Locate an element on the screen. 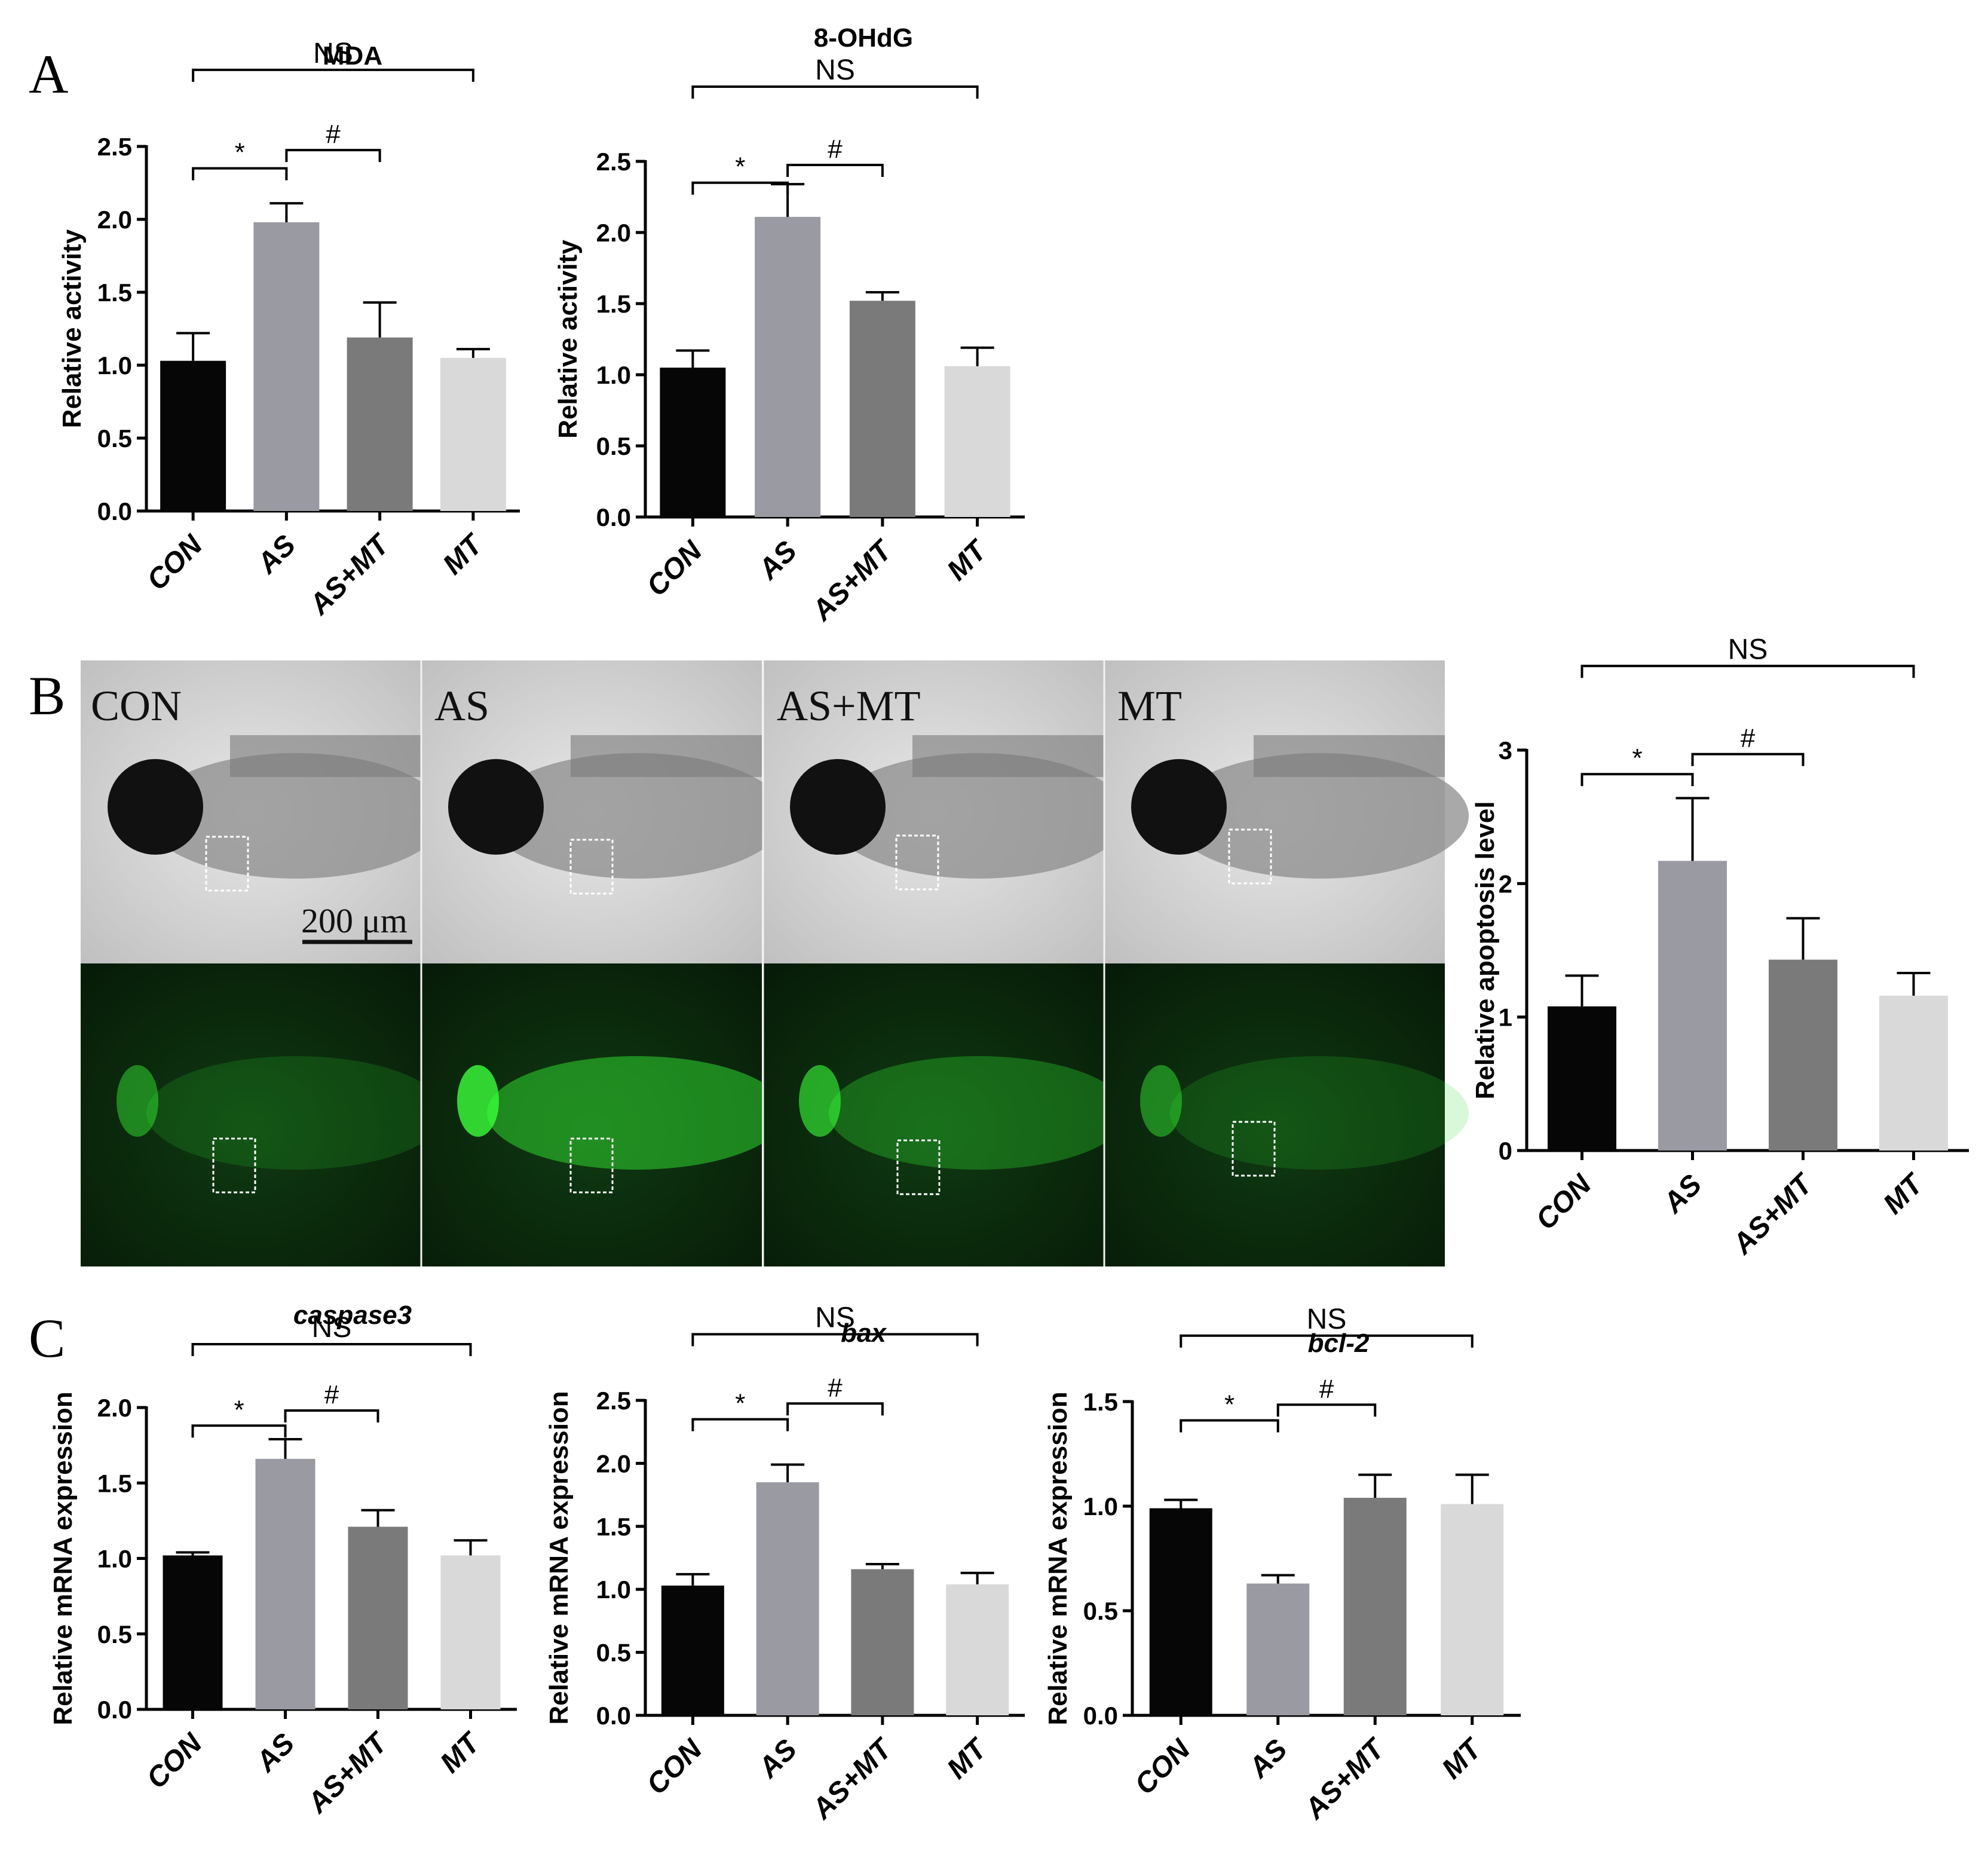 The width and height of the screenshot is (1988, 1854). y-axis-label: Relative mRNA expression is located at coordinates (559, 1557).